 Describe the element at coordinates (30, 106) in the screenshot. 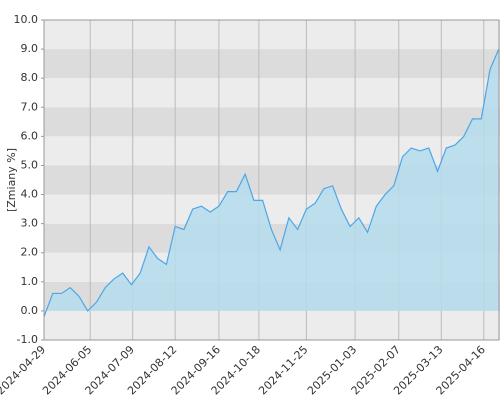

I see `y-tick-label: 7.0` at that location.